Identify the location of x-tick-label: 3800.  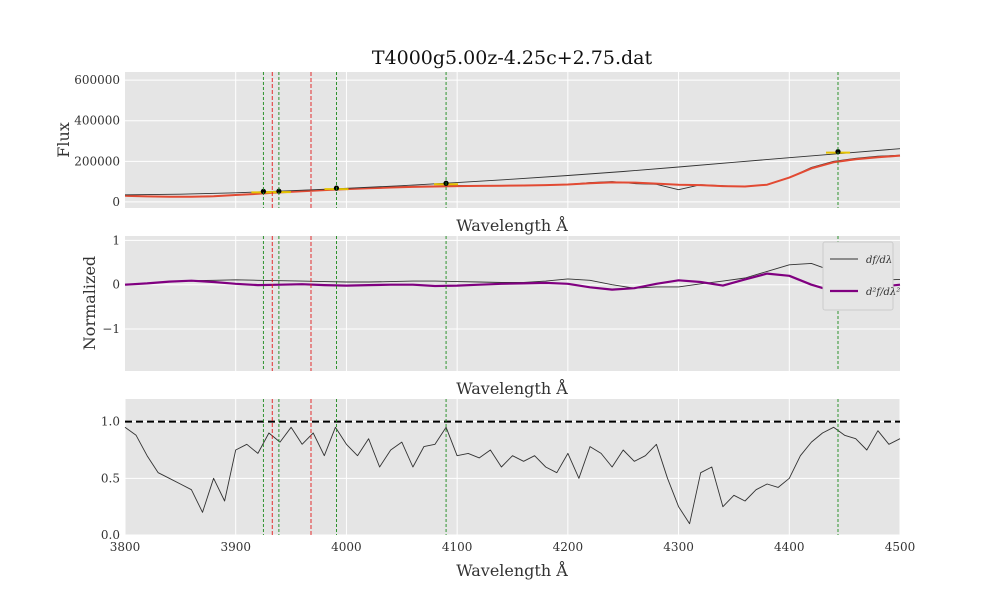
(125, 547).